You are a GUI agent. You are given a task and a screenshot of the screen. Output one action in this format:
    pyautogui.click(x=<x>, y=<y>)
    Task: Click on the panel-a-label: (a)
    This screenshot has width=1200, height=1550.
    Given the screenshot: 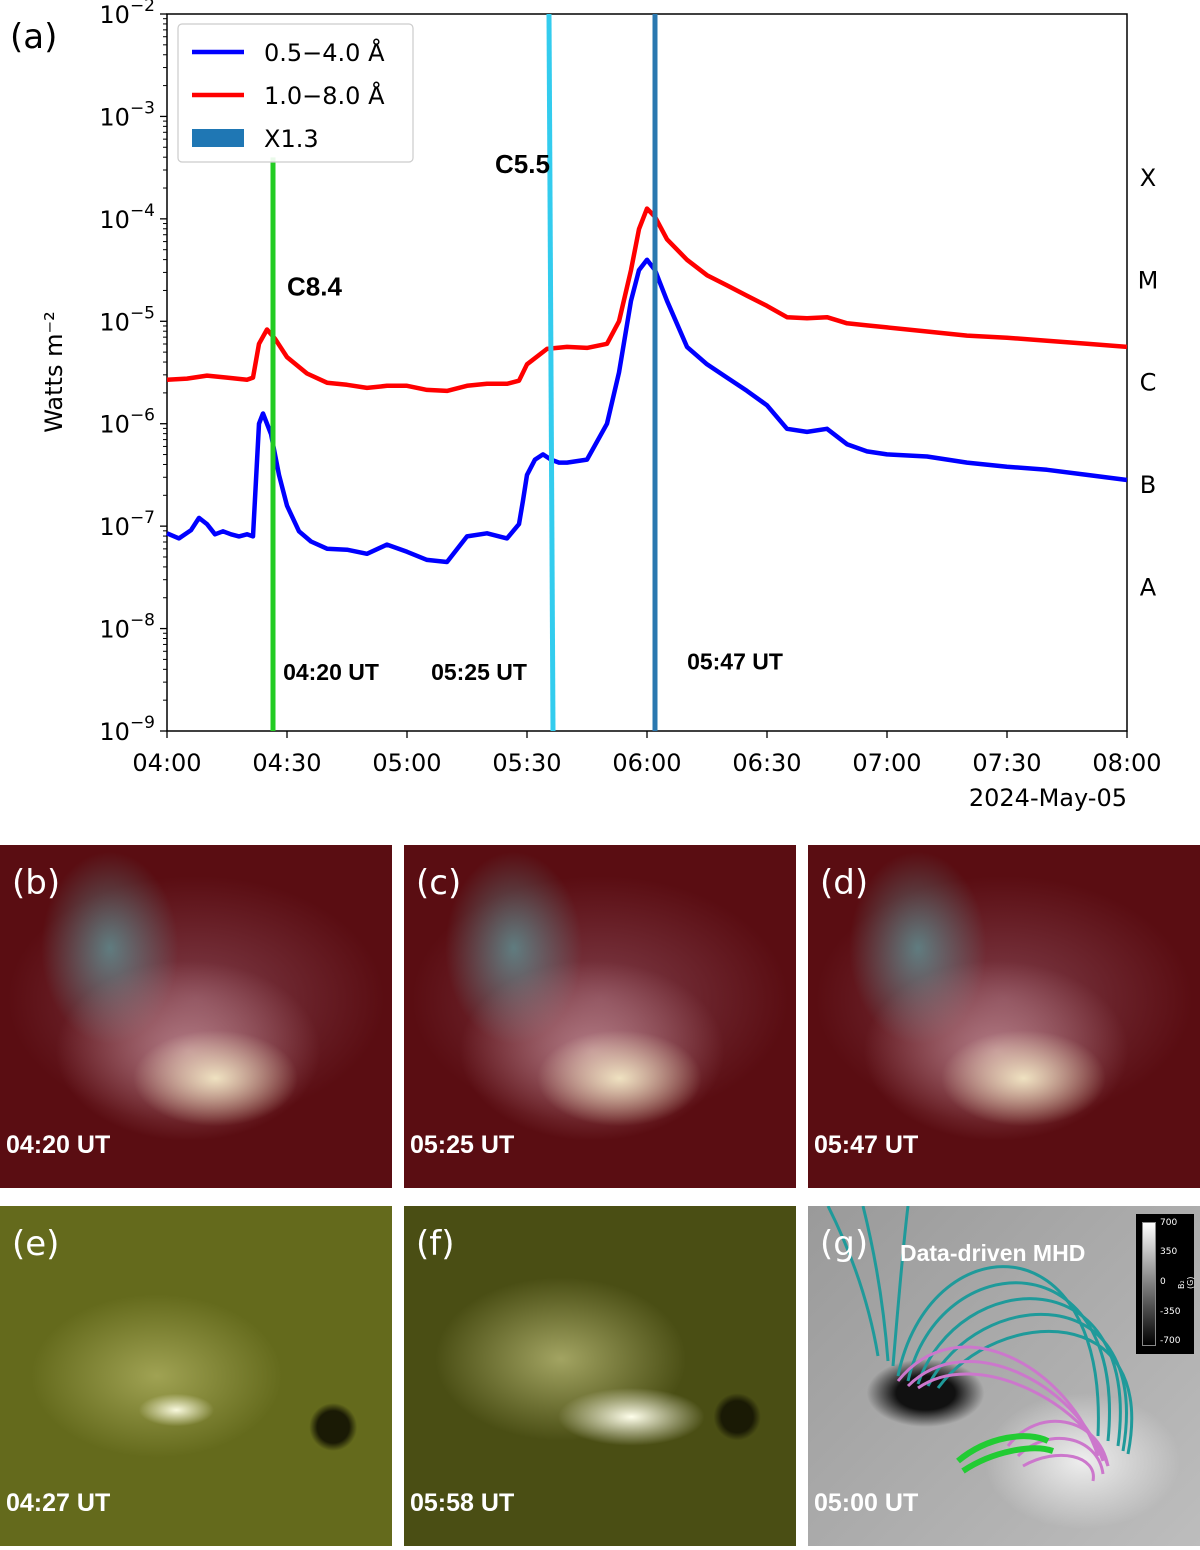 What is the action you would take?
    pyautogui.click(x=33, y=37)
    